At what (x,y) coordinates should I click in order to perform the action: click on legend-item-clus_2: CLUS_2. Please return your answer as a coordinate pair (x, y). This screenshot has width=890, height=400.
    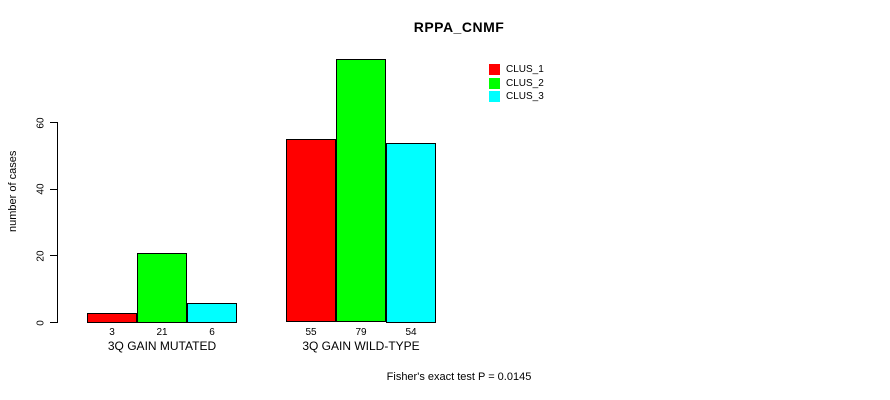
    Looking at the image, I should click on (516, 84).